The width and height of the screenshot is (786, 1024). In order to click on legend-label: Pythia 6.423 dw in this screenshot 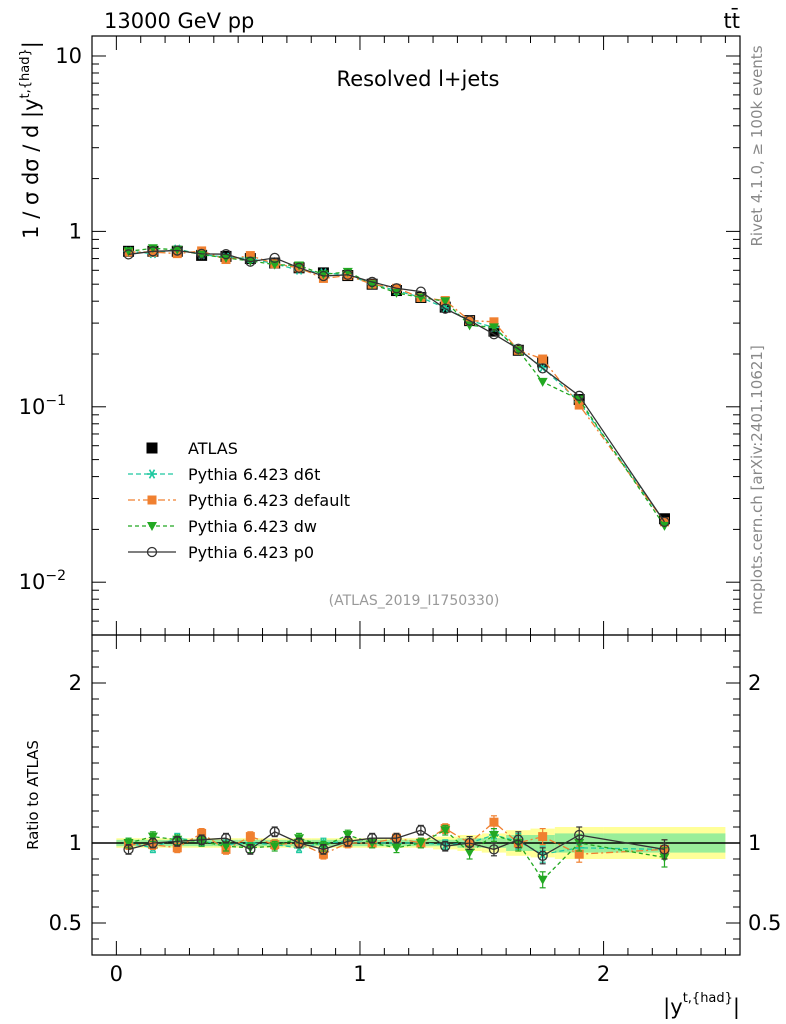, I will do `click(252, 526)`.